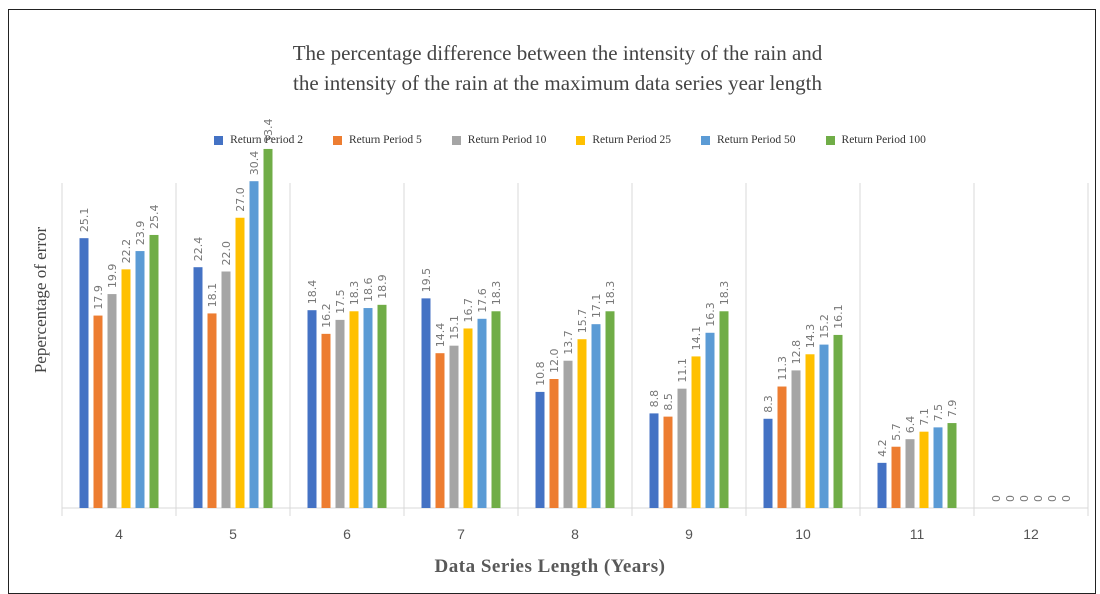 The image size is (1100, 594). Describe the element at coordinates (883, 140) in the screenshot. I see `legend-label: Return Period 100` at that location.